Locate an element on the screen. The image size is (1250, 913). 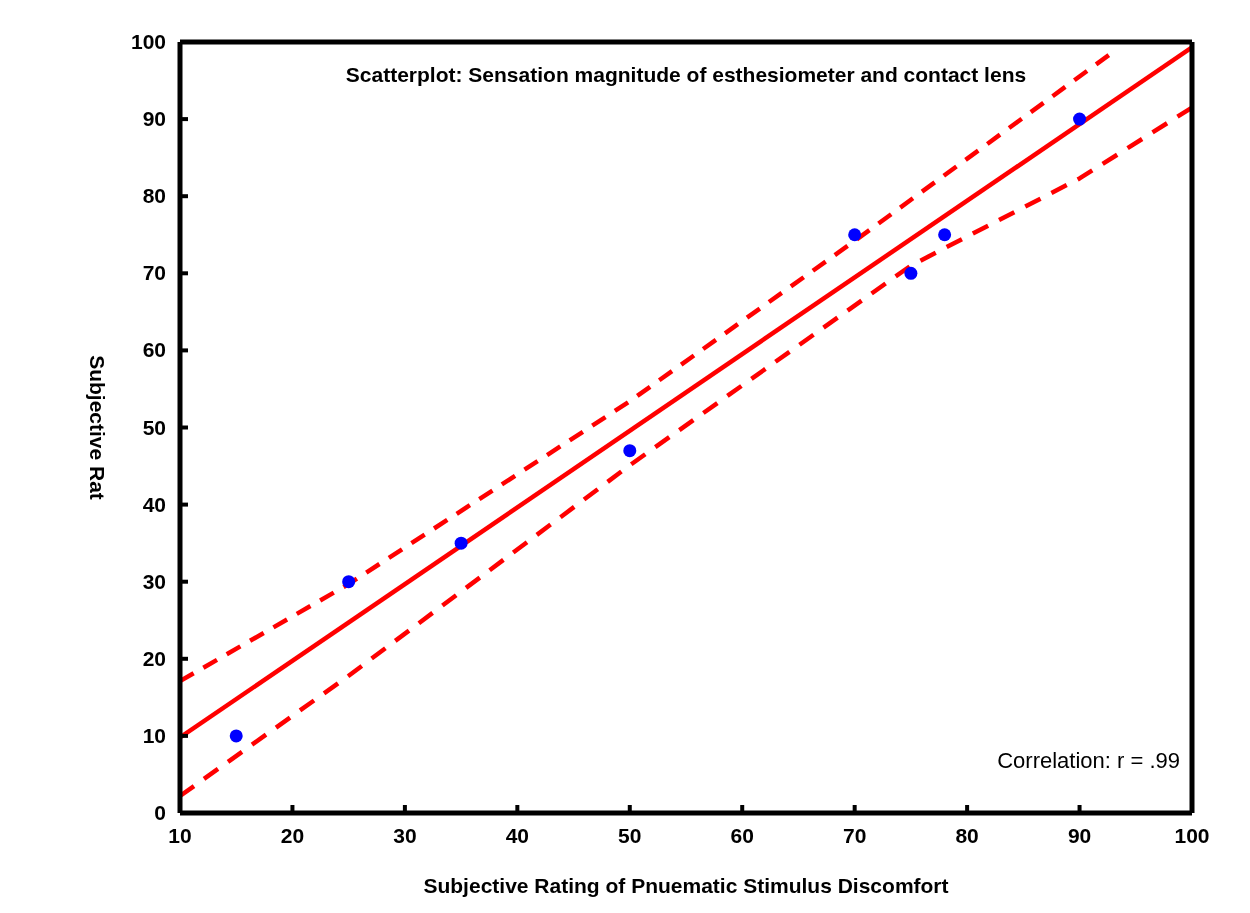
x-tick-label: 60 is located at coordinates (742, 835).